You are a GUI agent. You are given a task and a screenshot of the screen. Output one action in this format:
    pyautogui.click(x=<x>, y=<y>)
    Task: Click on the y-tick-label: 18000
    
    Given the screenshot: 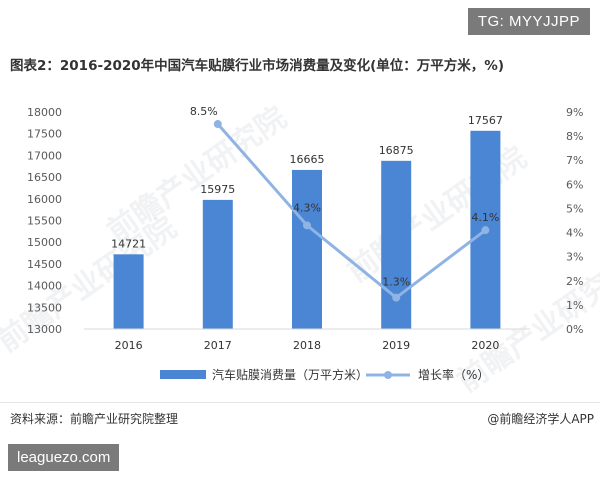 What is the action you would take?
    pyautogui.click(x=44, y=112)
    